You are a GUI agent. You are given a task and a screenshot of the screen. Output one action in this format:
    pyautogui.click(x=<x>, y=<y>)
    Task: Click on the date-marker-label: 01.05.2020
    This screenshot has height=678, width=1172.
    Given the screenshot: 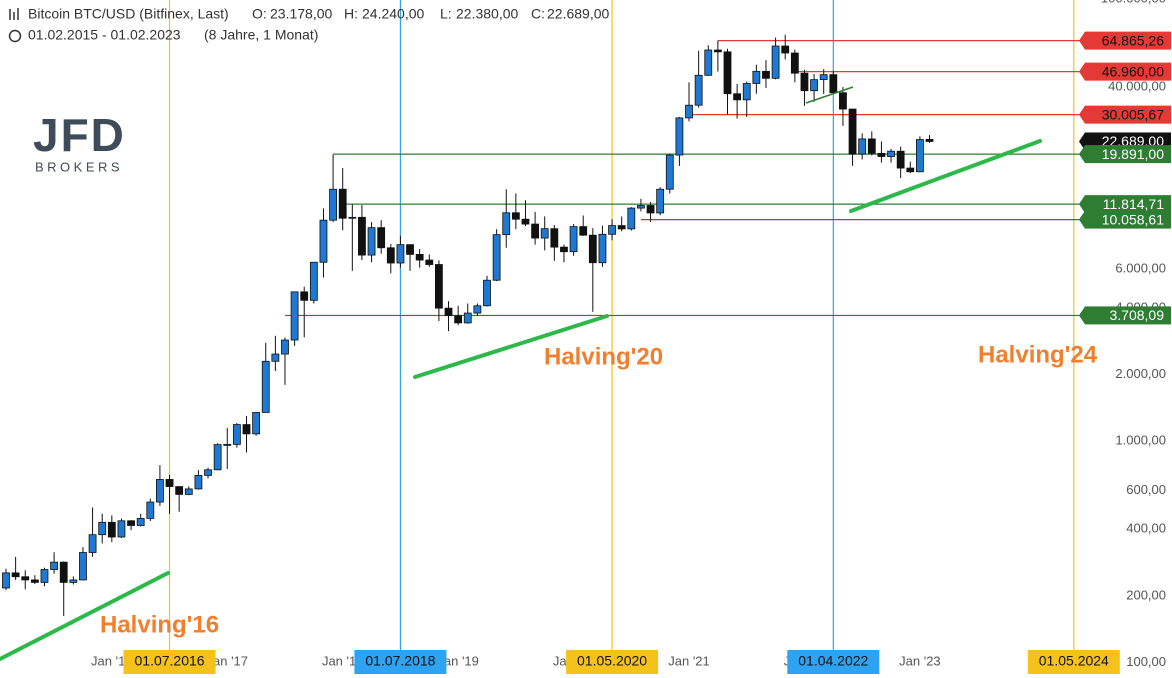 What is the action you would take?
    pyautogui.click(x=612, y=661)
    